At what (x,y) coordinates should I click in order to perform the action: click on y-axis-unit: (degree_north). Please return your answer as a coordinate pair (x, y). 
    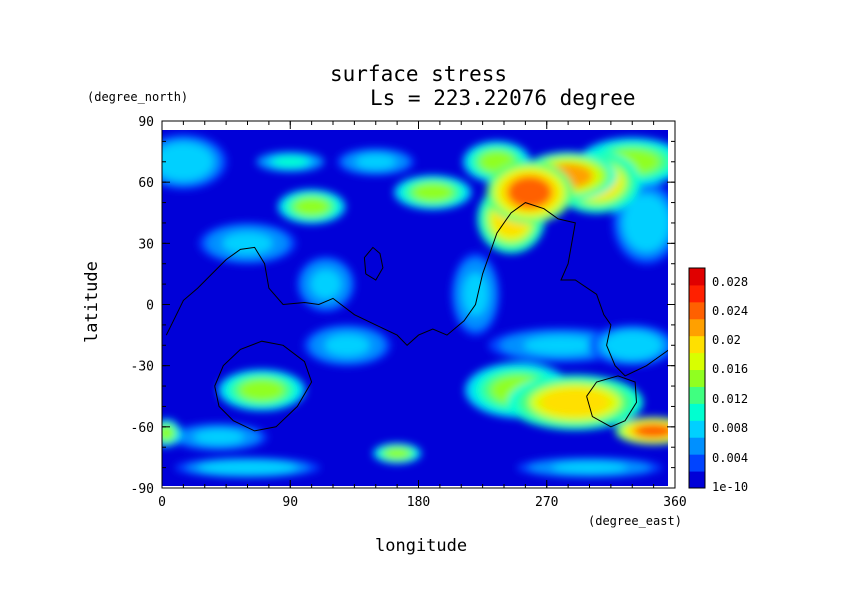
    Looking at the image, I should click on (138, 97).